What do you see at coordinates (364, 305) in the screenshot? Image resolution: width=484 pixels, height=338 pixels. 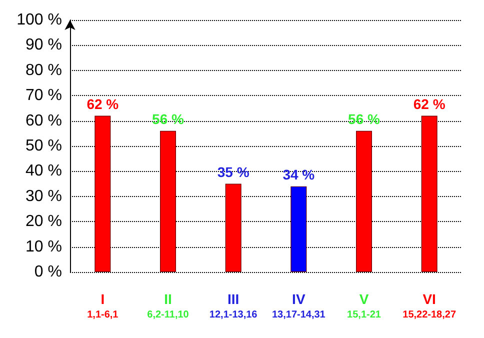 I see `x-tick-label: V 15,1-21` at bounding box center [364, 305].